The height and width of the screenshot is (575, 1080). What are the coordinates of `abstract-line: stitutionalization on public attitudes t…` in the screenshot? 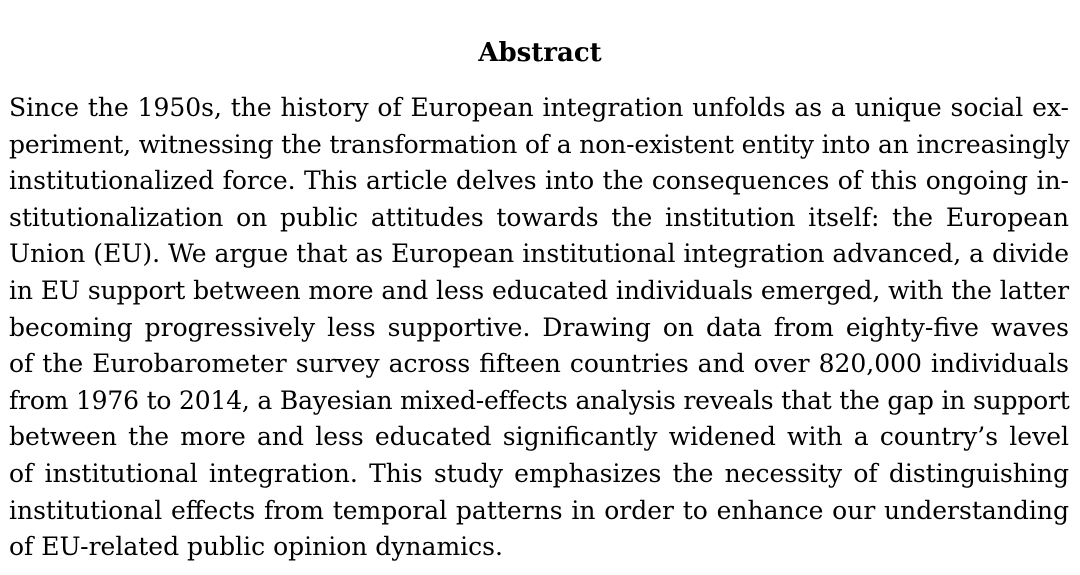 It's located at (539, 217).